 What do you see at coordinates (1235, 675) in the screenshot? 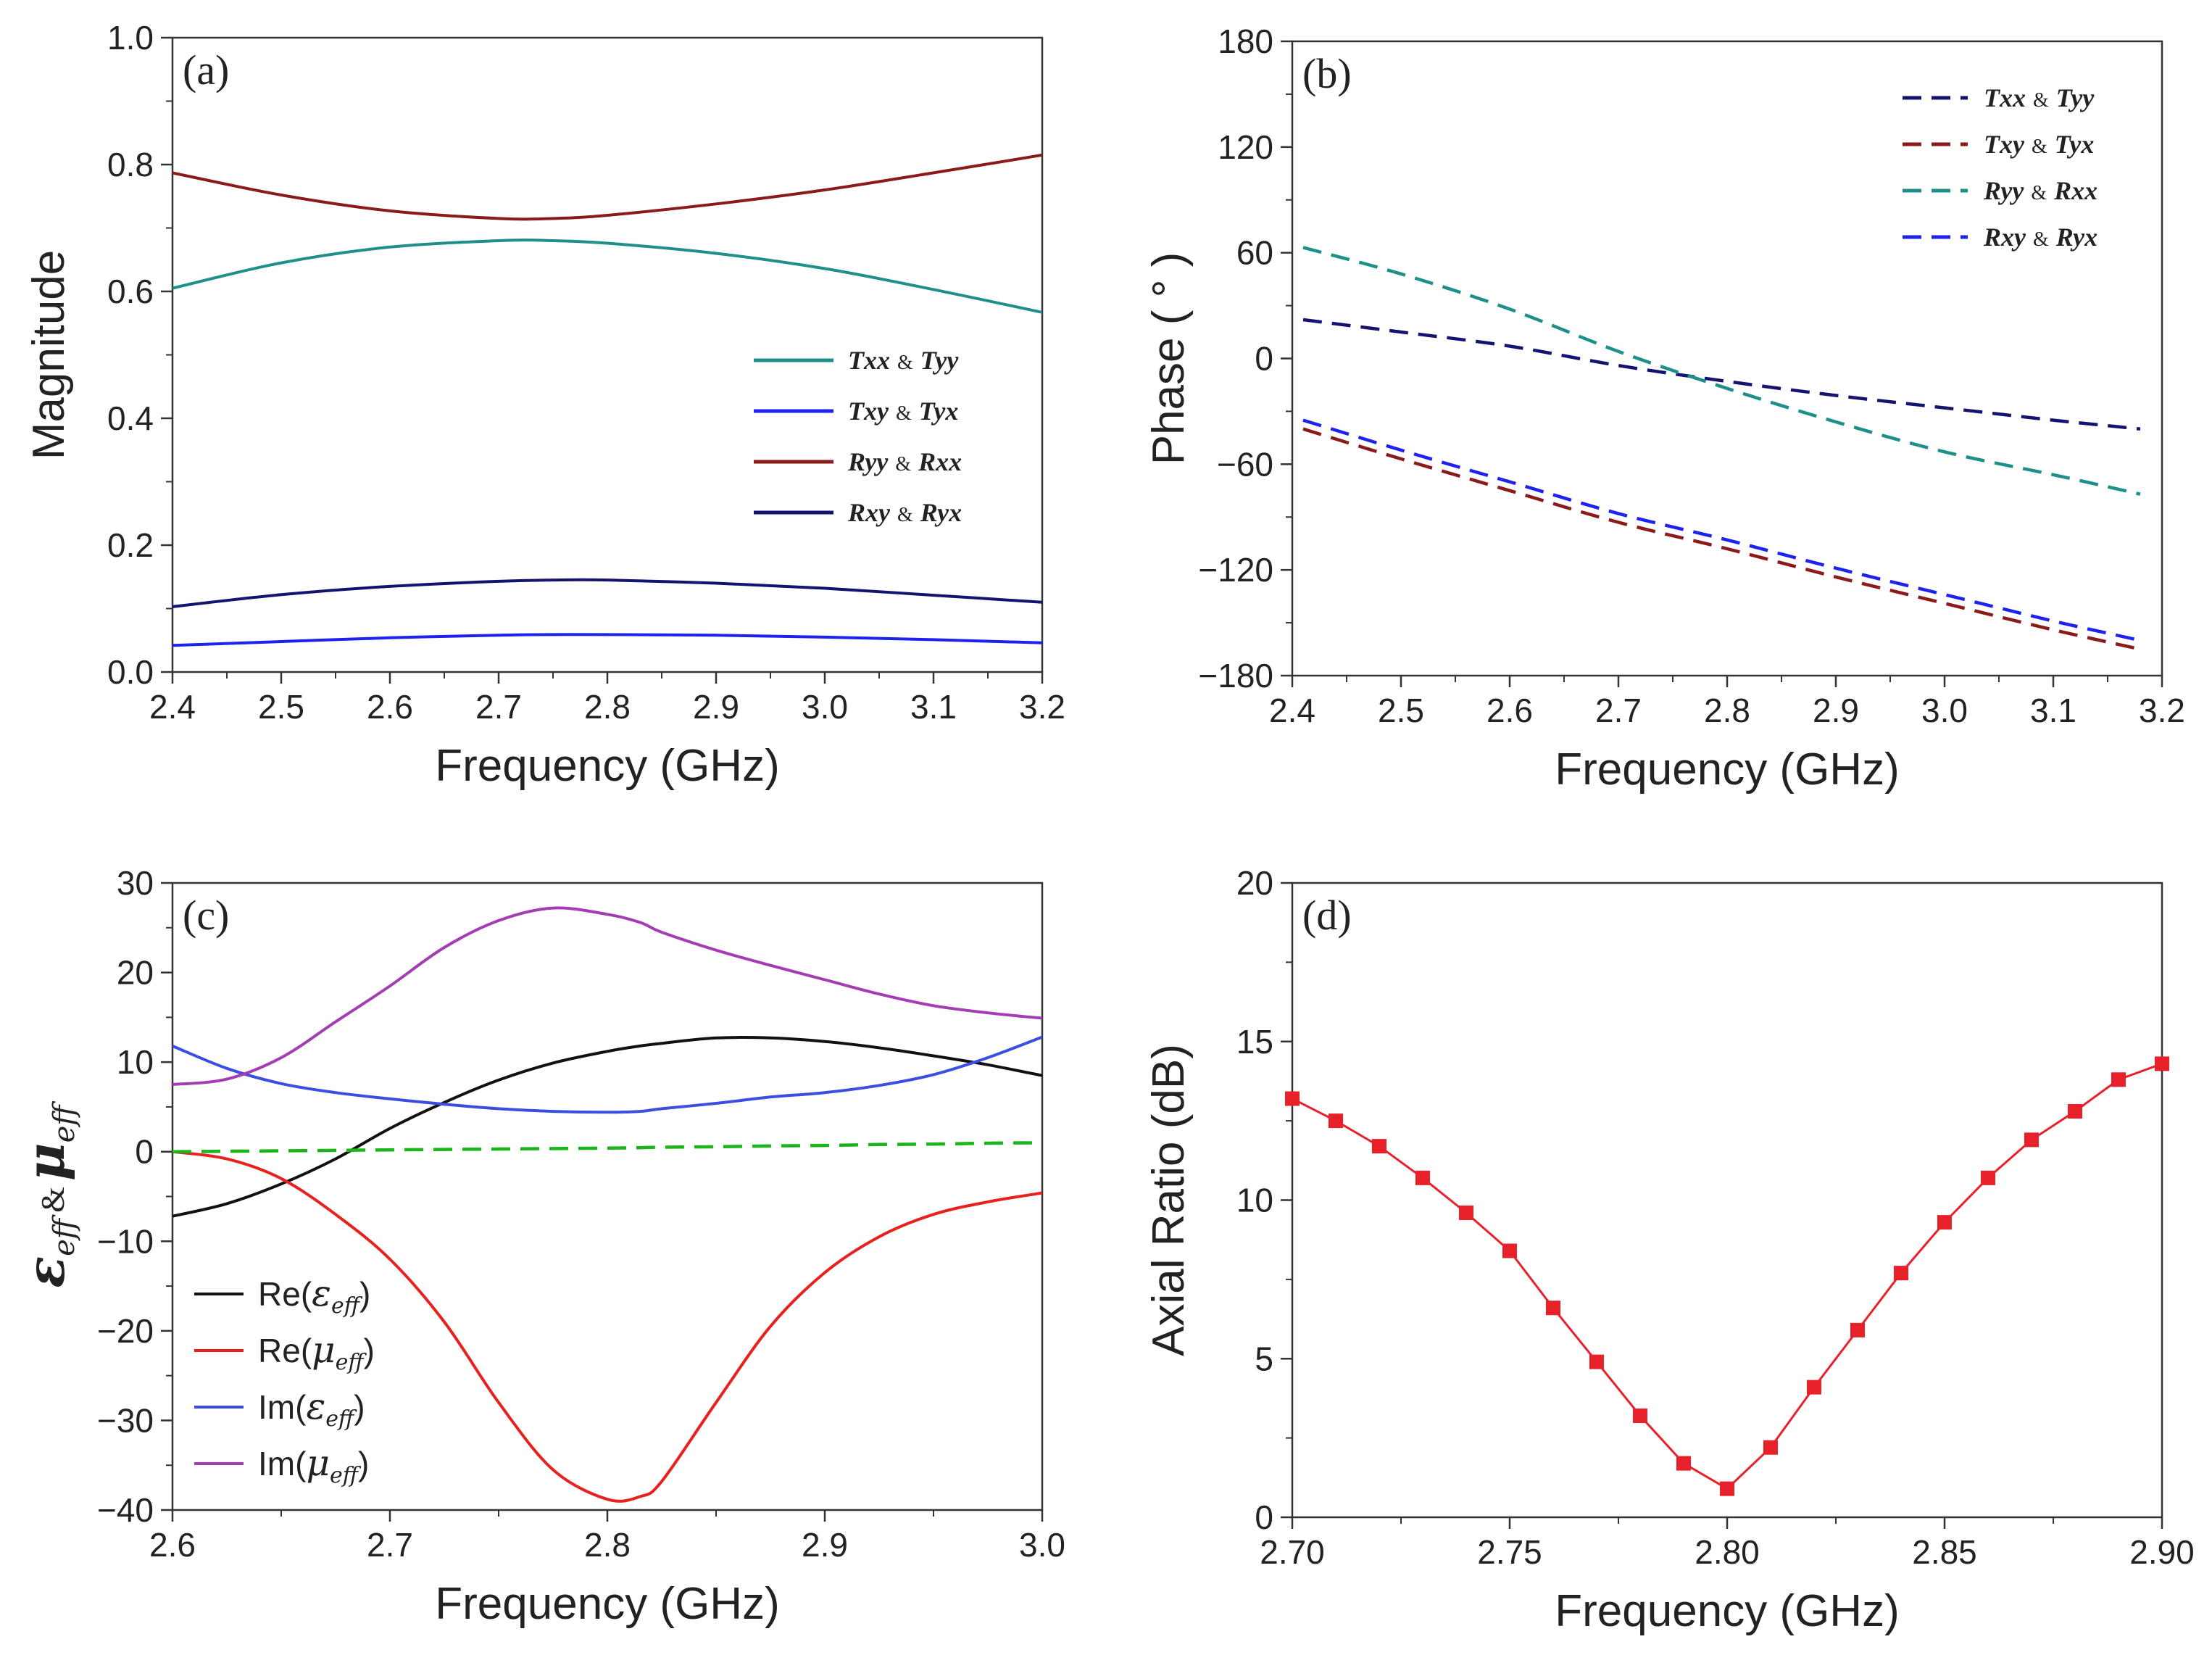
I see `y-tick-label: −180` at bounding box center [1235, 675].